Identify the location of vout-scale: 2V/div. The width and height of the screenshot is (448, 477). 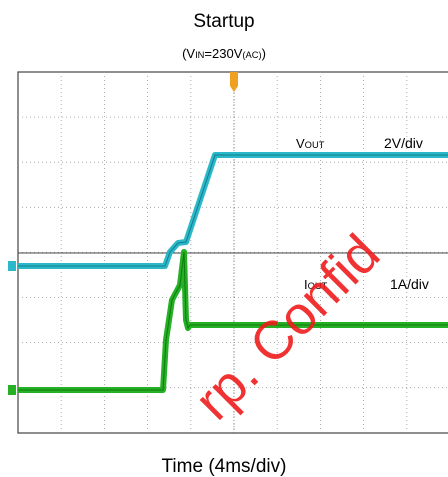
(403, 143).